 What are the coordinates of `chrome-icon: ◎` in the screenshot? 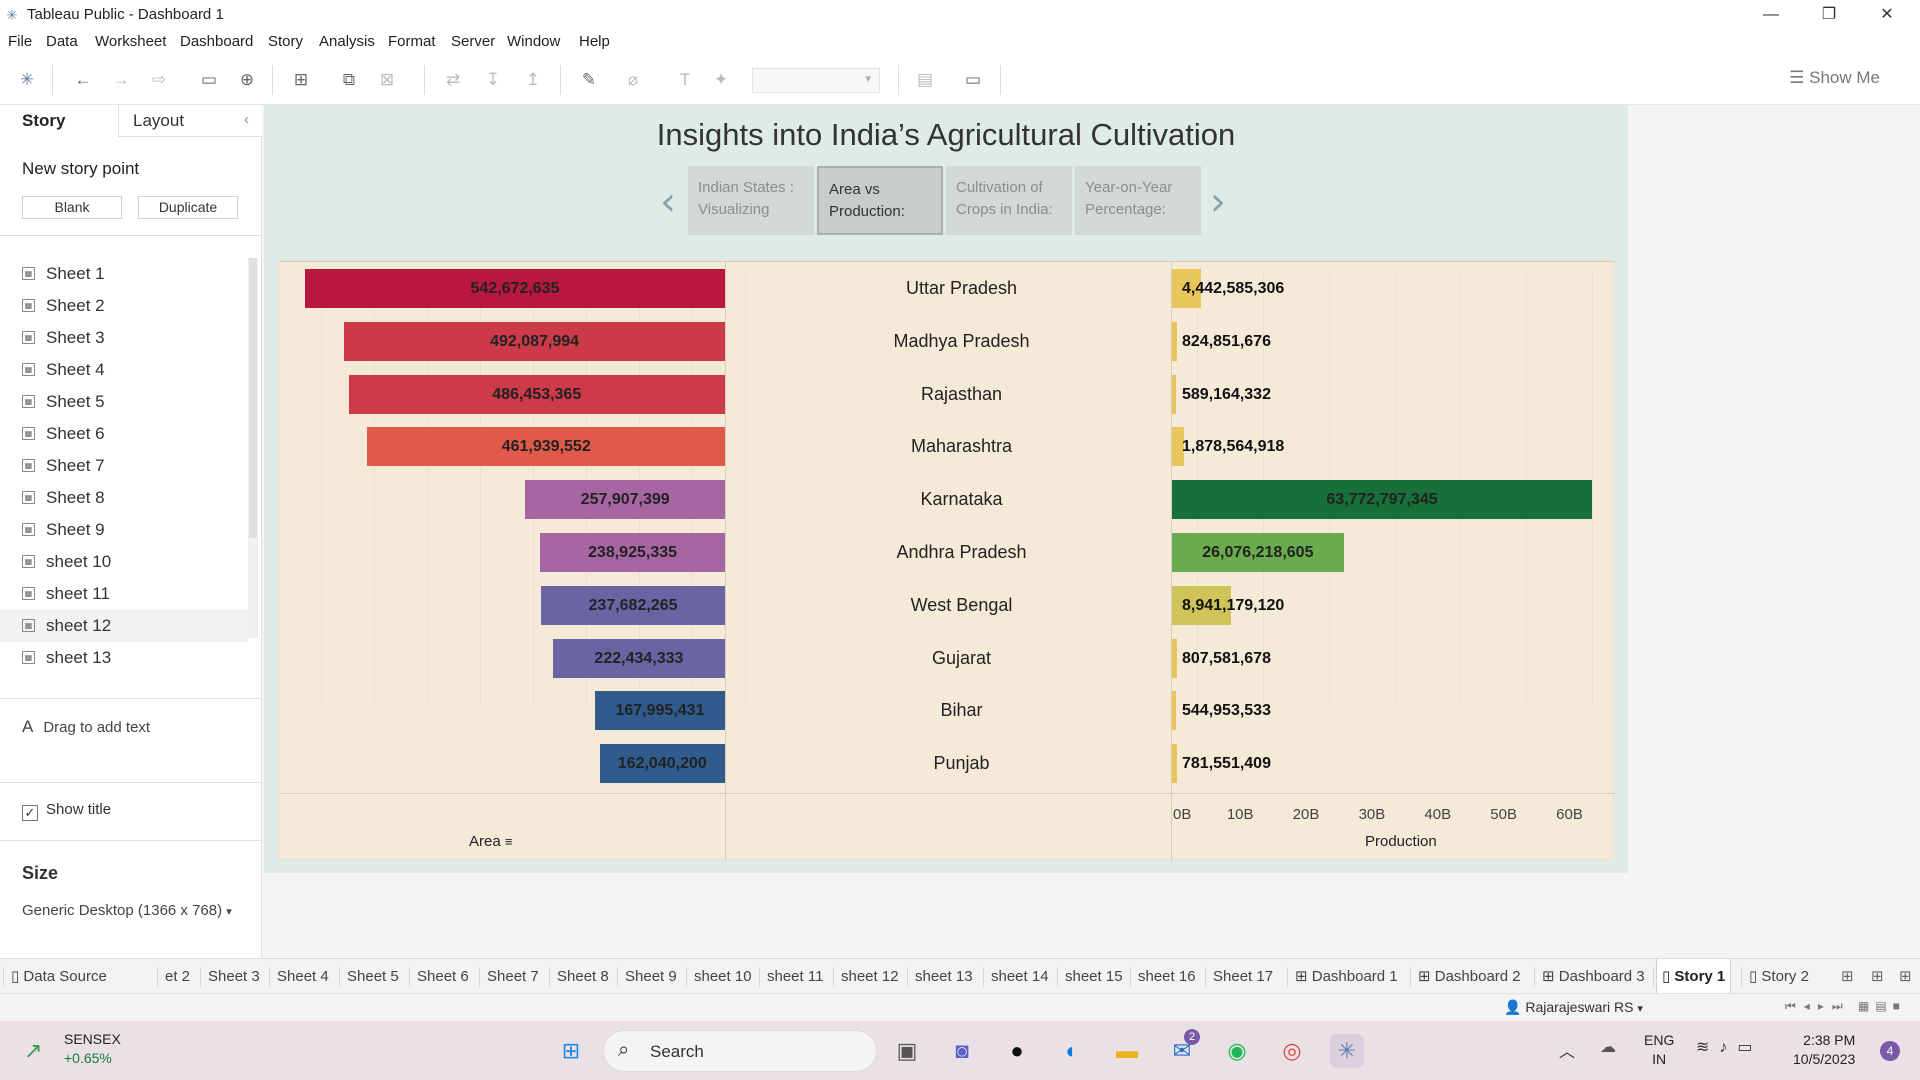 It's located at (1292, 1050).